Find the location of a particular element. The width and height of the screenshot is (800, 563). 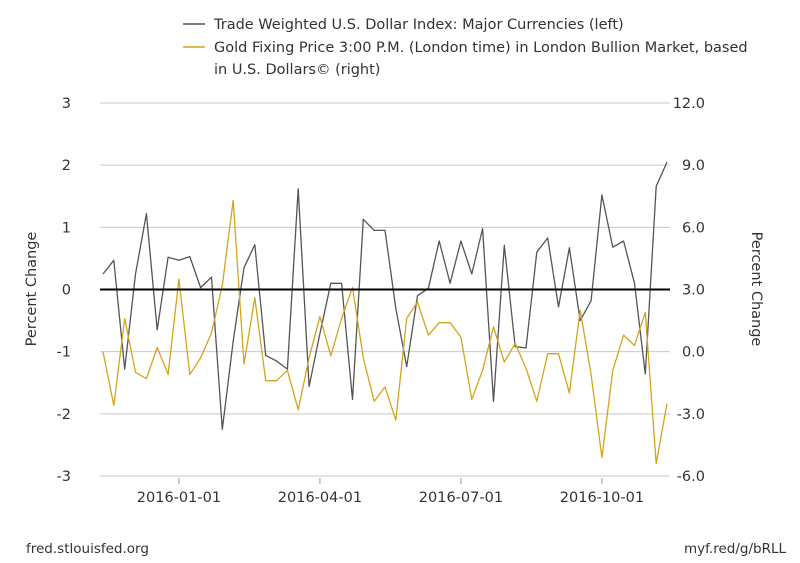

right-tick-label: -6.0 is located at coordinates (691, 477).